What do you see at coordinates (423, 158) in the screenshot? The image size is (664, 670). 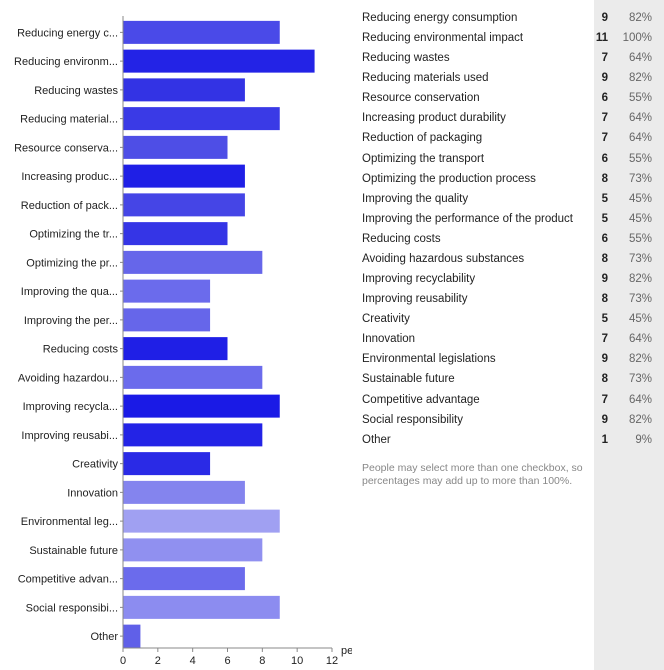 I see `stat-label: Optimizing the transport` at bounding box center [423, 158].